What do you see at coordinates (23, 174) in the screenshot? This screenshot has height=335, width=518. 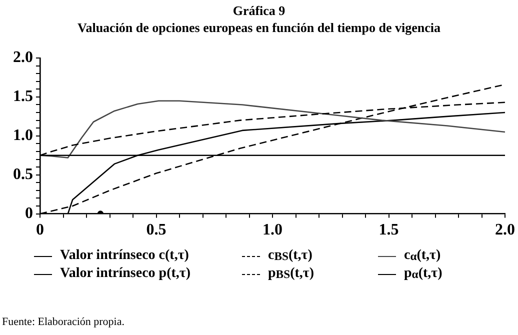 I see `y-tick-label: 0.5` at bounding box center [23, 174].